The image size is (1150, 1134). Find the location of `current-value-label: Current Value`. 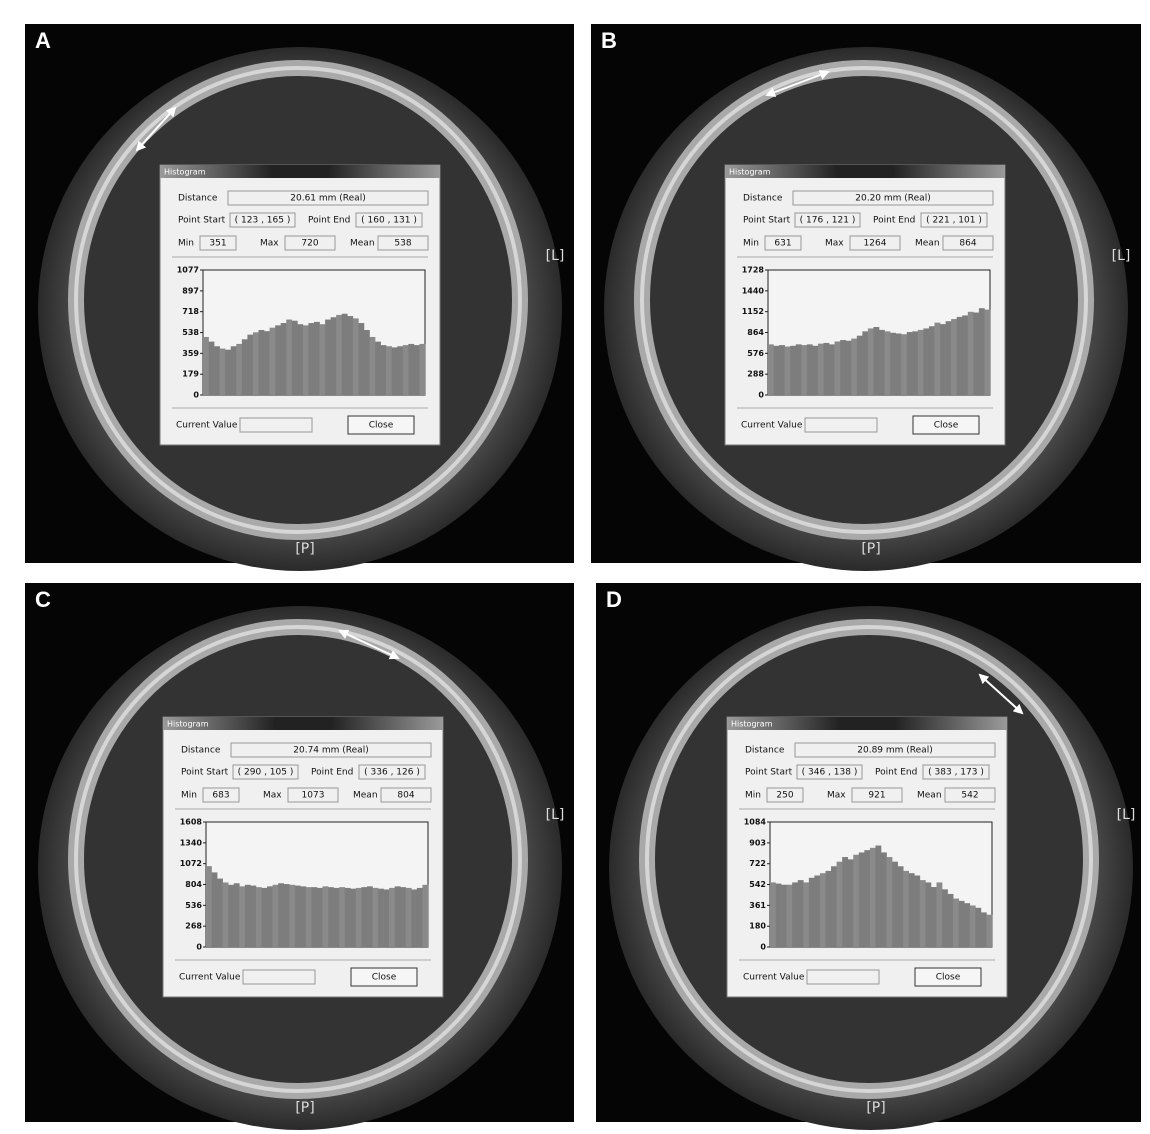

current-value-label: Current Value is located at coordinates (207, 426).